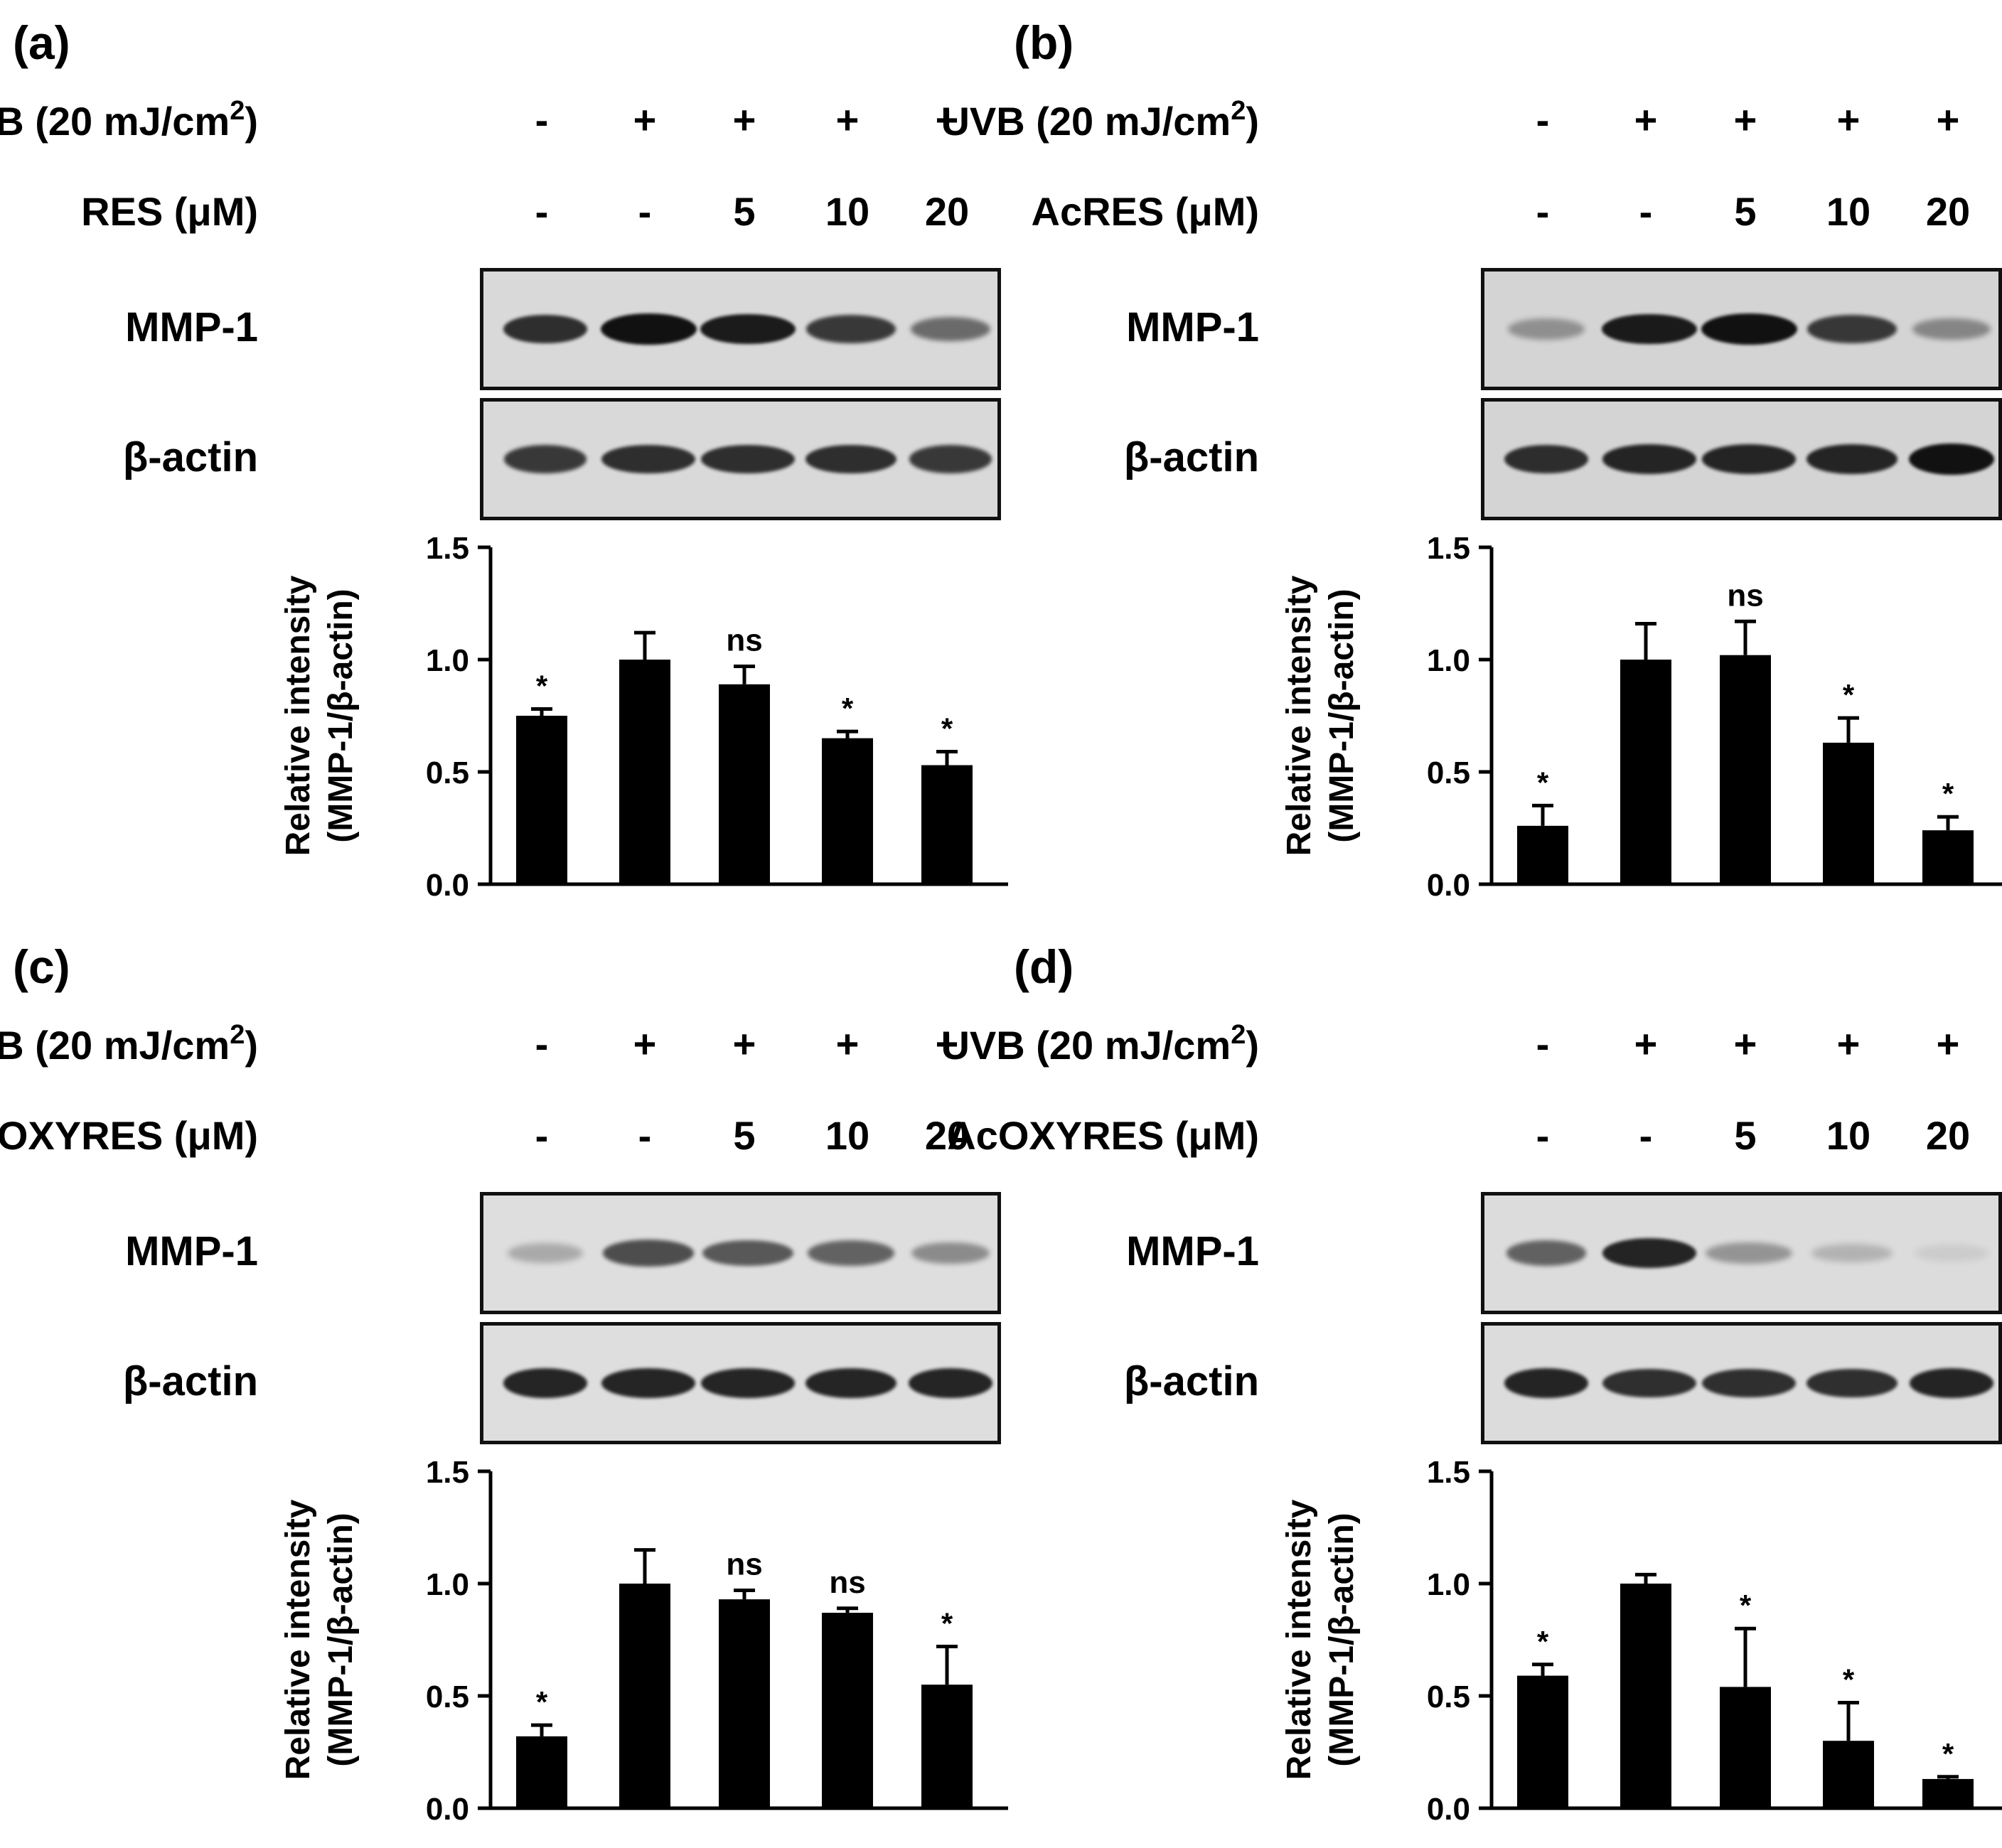 The height and width of the screenshot is (1848, 2002). Describe the element at coordinates (1103, 1135) in the screenshot. I see `treatment-row-label: AcOXYRES (μM)` at that location.